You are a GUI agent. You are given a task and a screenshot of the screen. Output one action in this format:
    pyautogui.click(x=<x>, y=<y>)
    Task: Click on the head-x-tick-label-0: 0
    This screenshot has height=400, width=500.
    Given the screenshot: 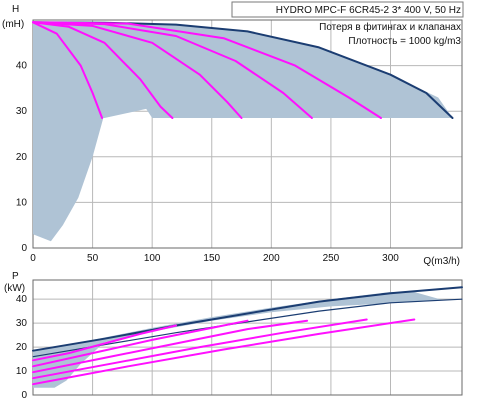 What is the action you would take?
    pyautogui.click(x=33, y=258)
    